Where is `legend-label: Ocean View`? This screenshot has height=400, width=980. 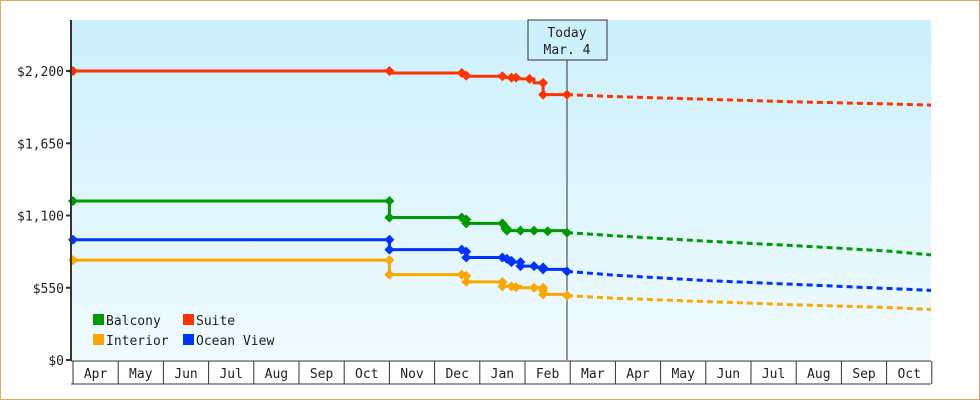 legend-label: Ocean View is located at coordinates (235, 341).